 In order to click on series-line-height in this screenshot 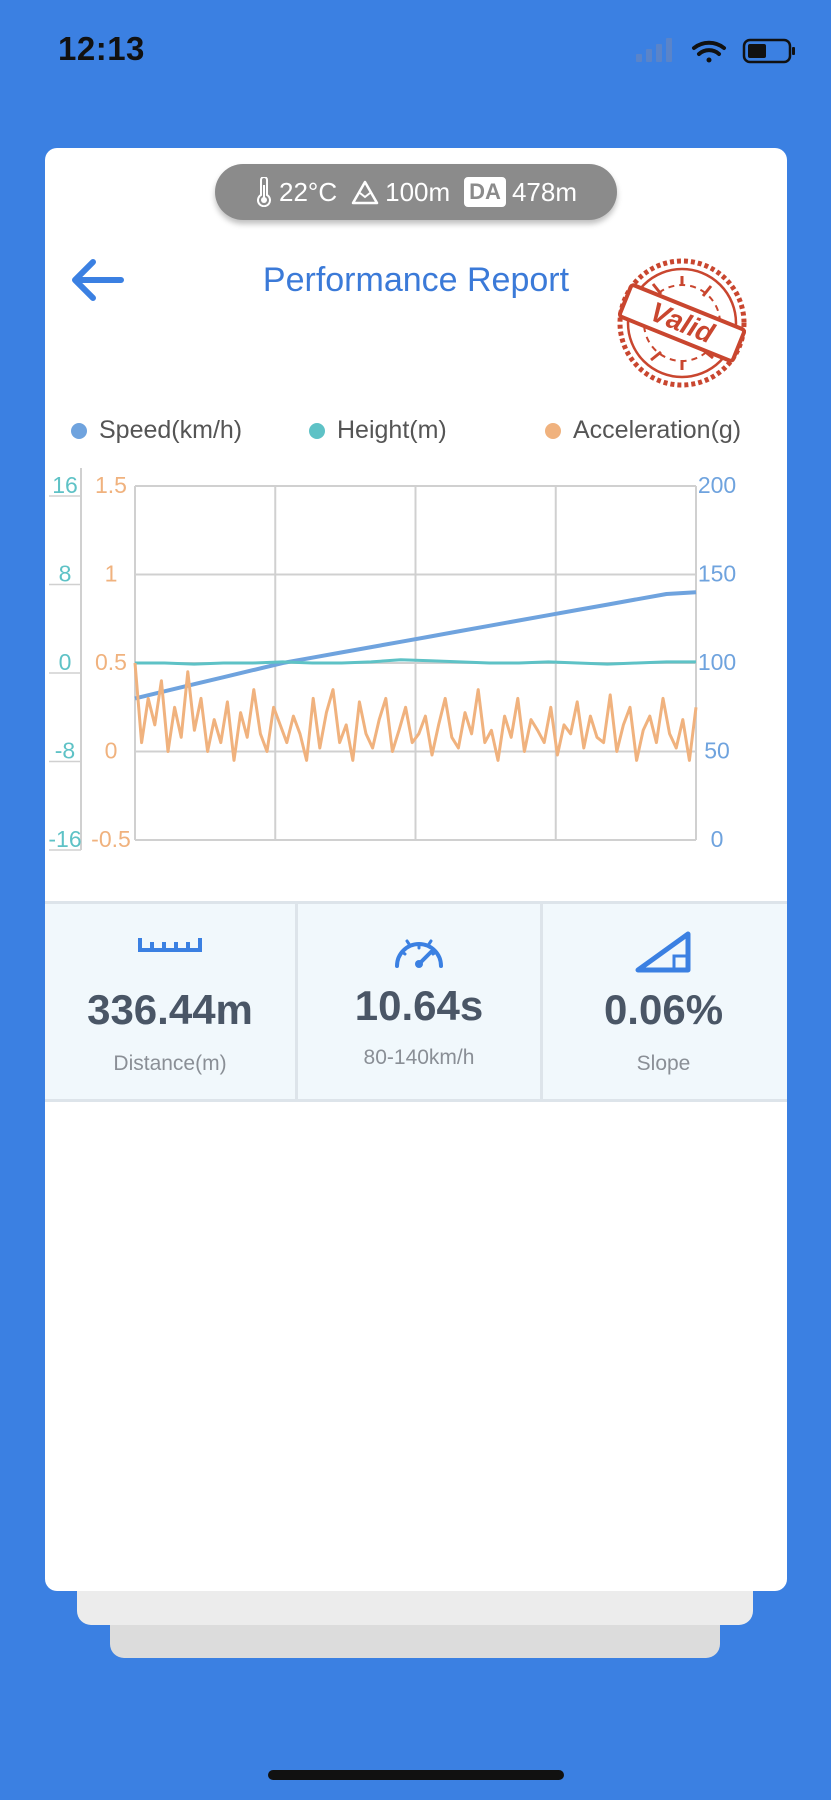, I will do `click(415, 662)`.